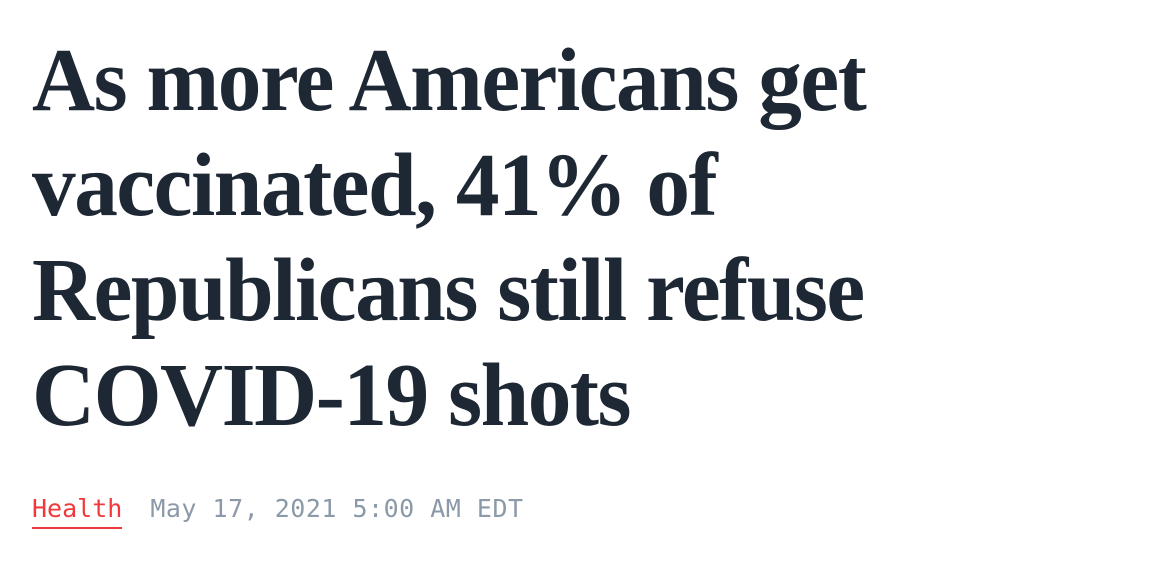 Image resolution: width=1154 pixels, height=576 pixels. What do you see at coordinates (337, 508) in the screenshot?
I see `publish-timestamp: May 17, 2021 5:00 AM EDT` at bounding box center [337, 508].